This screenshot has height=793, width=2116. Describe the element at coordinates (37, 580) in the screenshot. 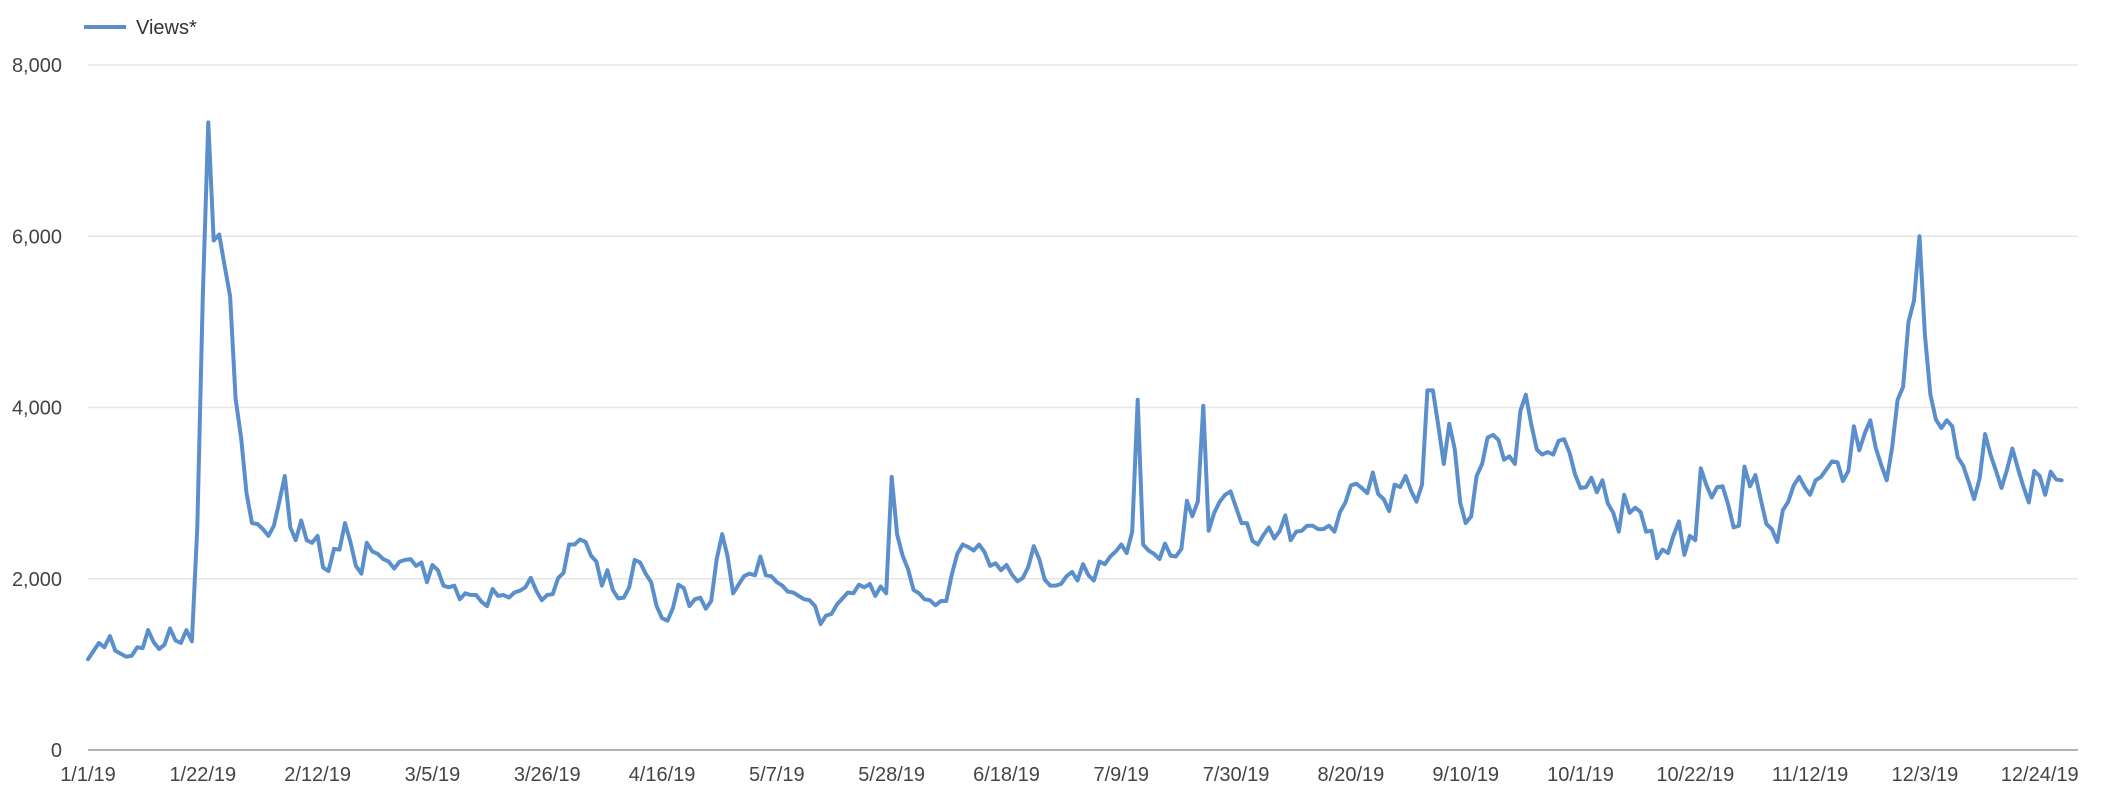

I see `y-tick-label: 2,000` at that location.